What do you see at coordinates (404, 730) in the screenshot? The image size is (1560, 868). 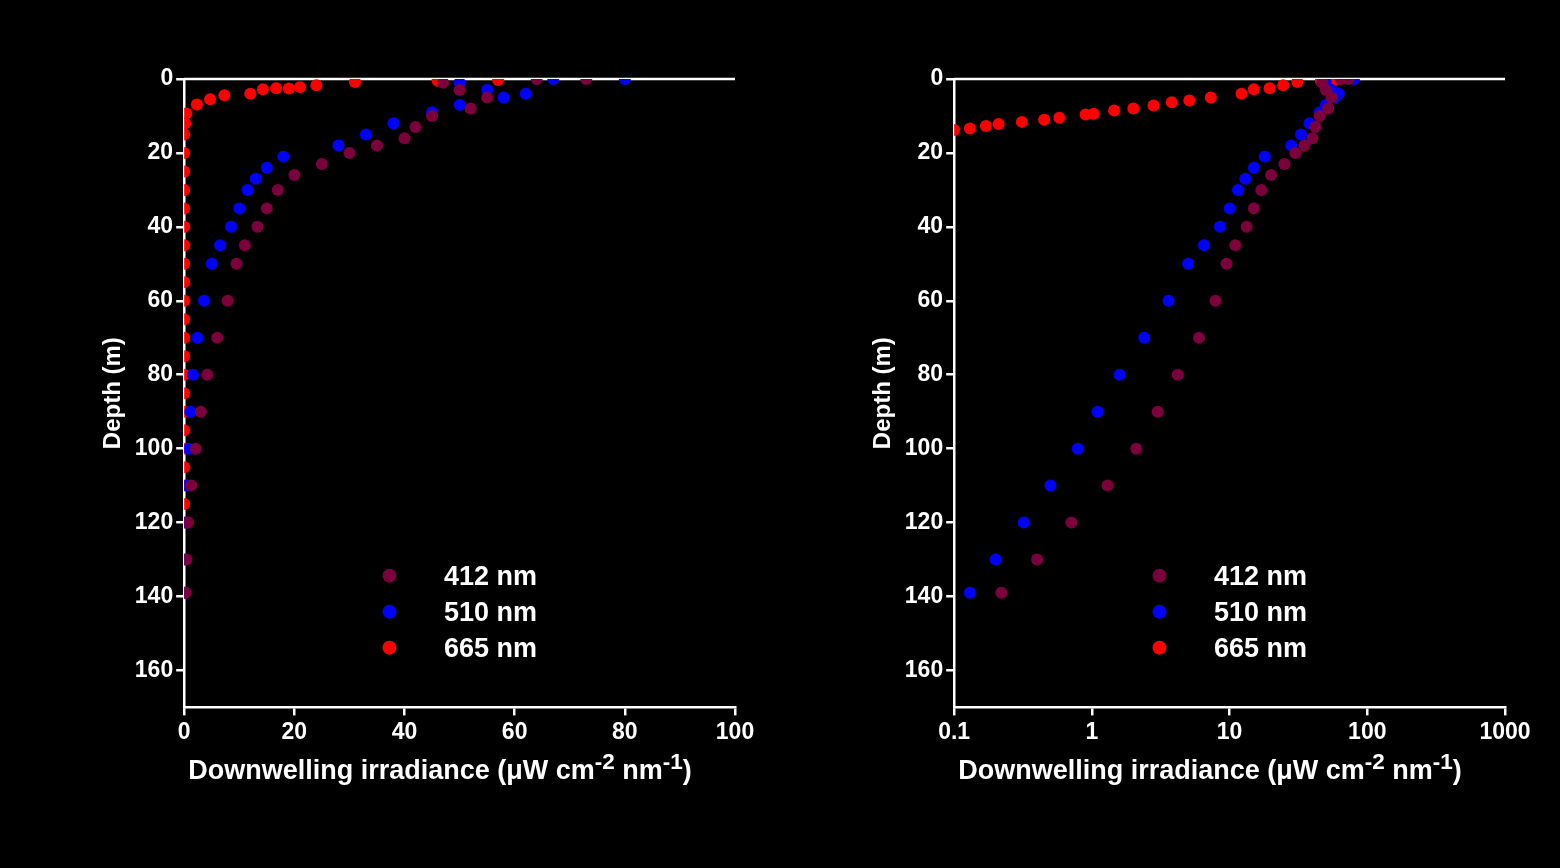 I see `x-tick-label: 40` at bounding box center [404, 730].